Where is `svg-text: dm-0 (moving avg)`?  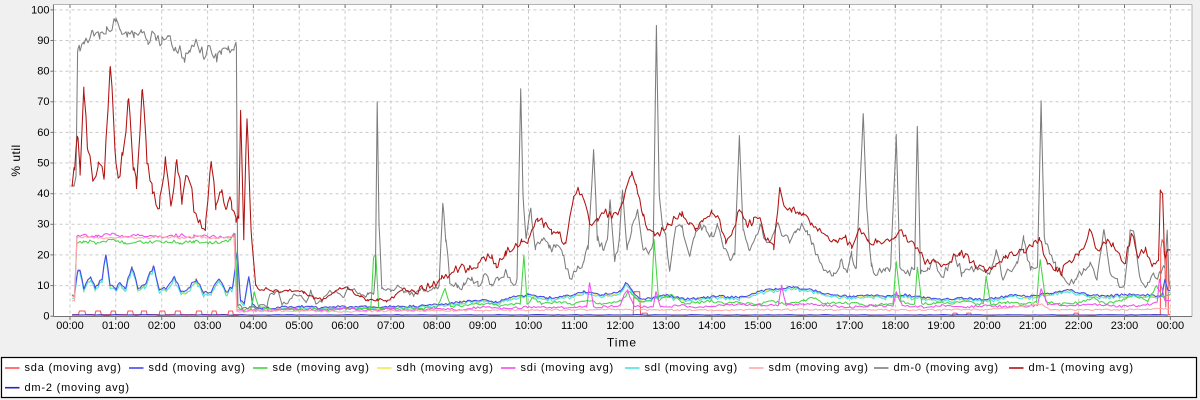 svg-text: dm-0 (moving avg) is located at coordinates (946, 368).